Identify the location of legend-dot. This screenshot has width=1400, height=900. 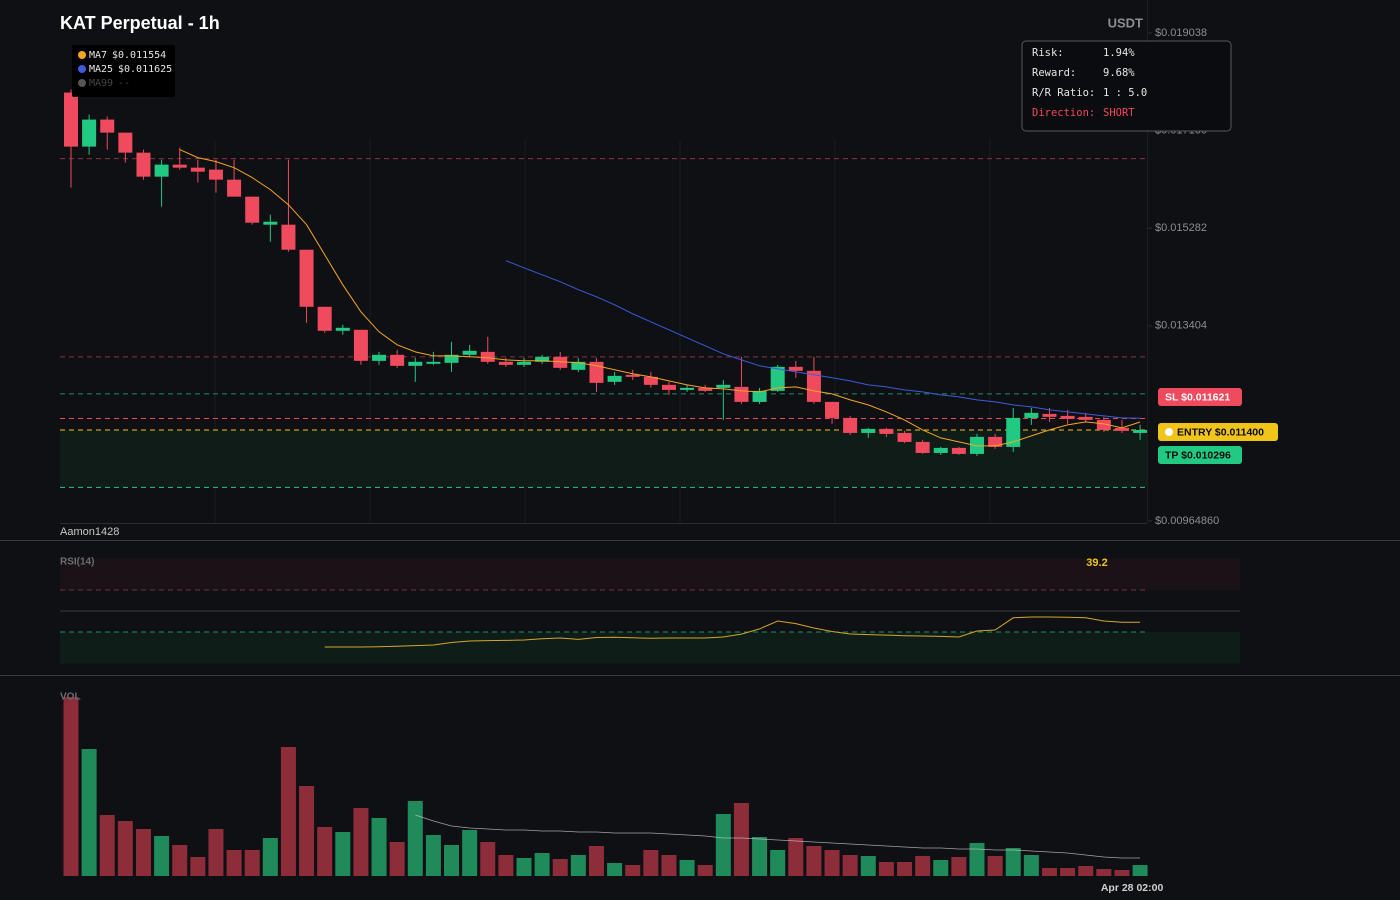
(82, 55).